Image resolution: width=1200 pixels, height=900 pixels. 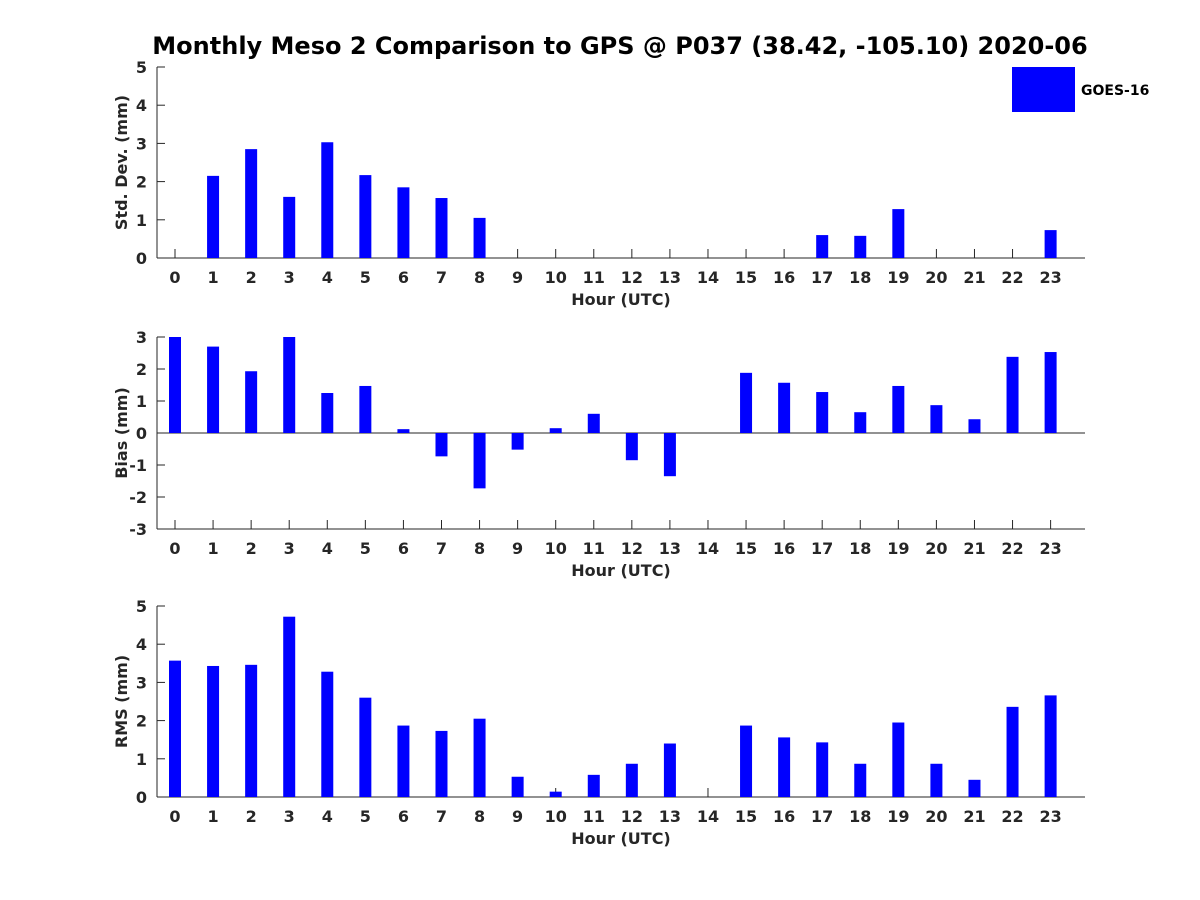 What do you see at coordinates (121, 701) in the screenshot?
I see `y-axis-label: RMS (mm)` at bounding box center [121, 701].